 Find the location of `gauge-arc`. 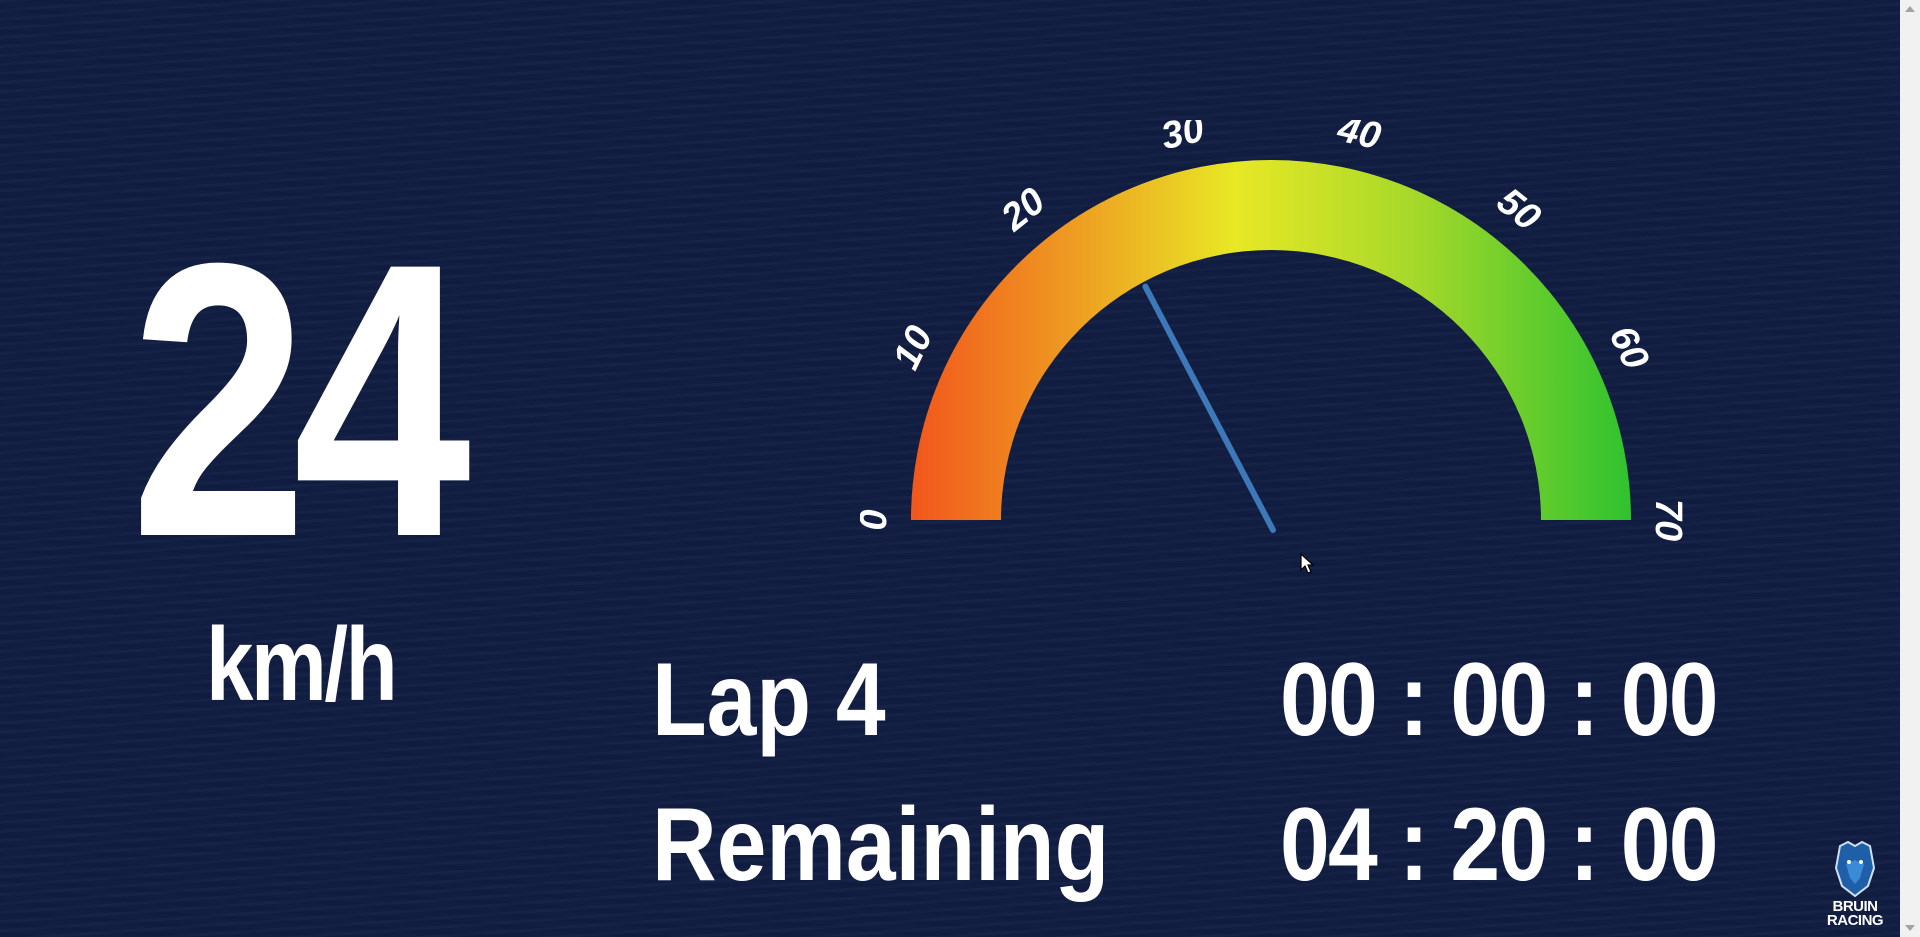

gauge-arc is located at coordinates (1271, 340).